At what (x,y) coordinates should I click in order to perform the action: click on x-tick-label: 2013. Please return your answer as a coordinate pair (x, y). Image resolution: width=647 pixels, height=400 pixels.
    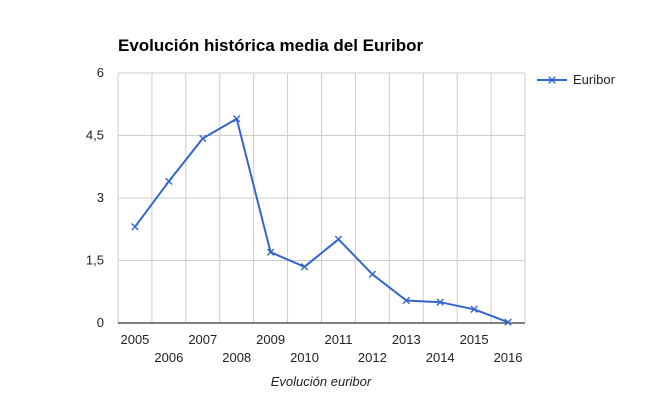
    Looking at the image, I should click on (406, 339).